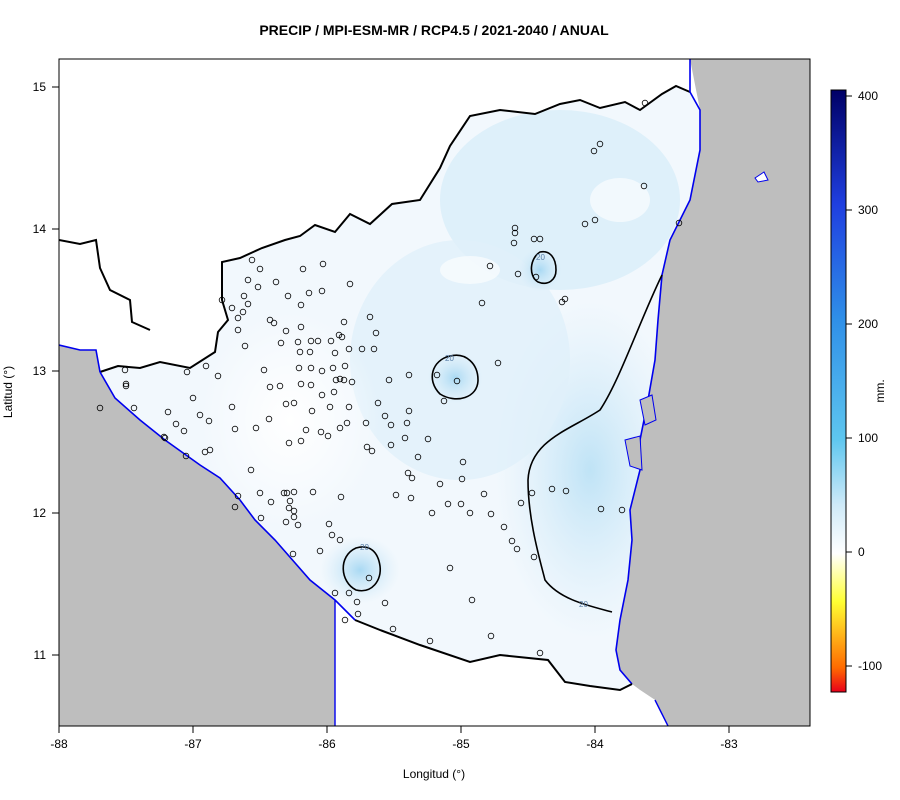  I want to click on dry-spot-northeast, so click(620, 200).